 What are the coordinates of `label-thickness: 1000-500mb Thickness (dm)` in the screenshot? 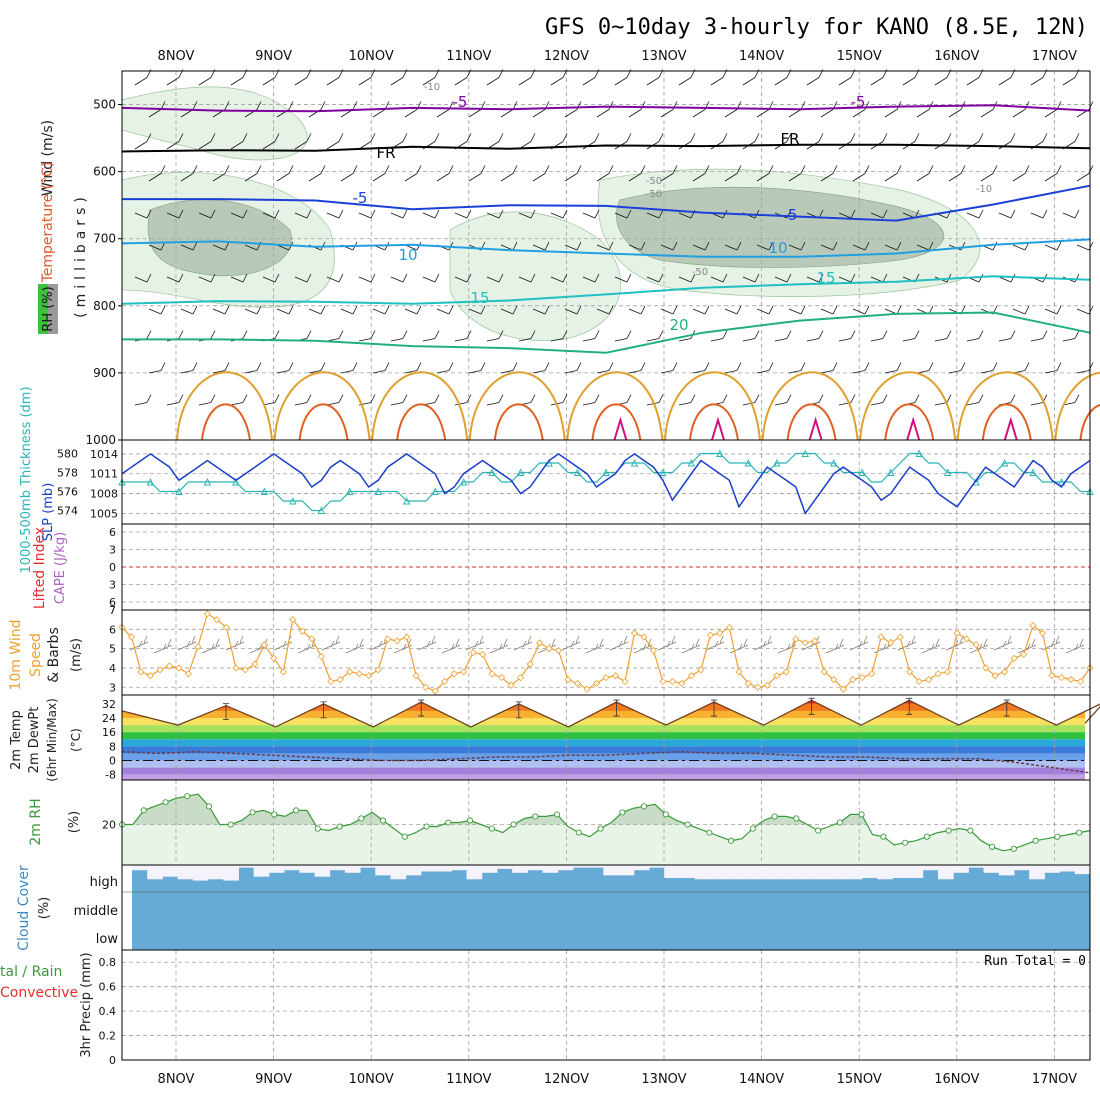 It's located at (26, 479).